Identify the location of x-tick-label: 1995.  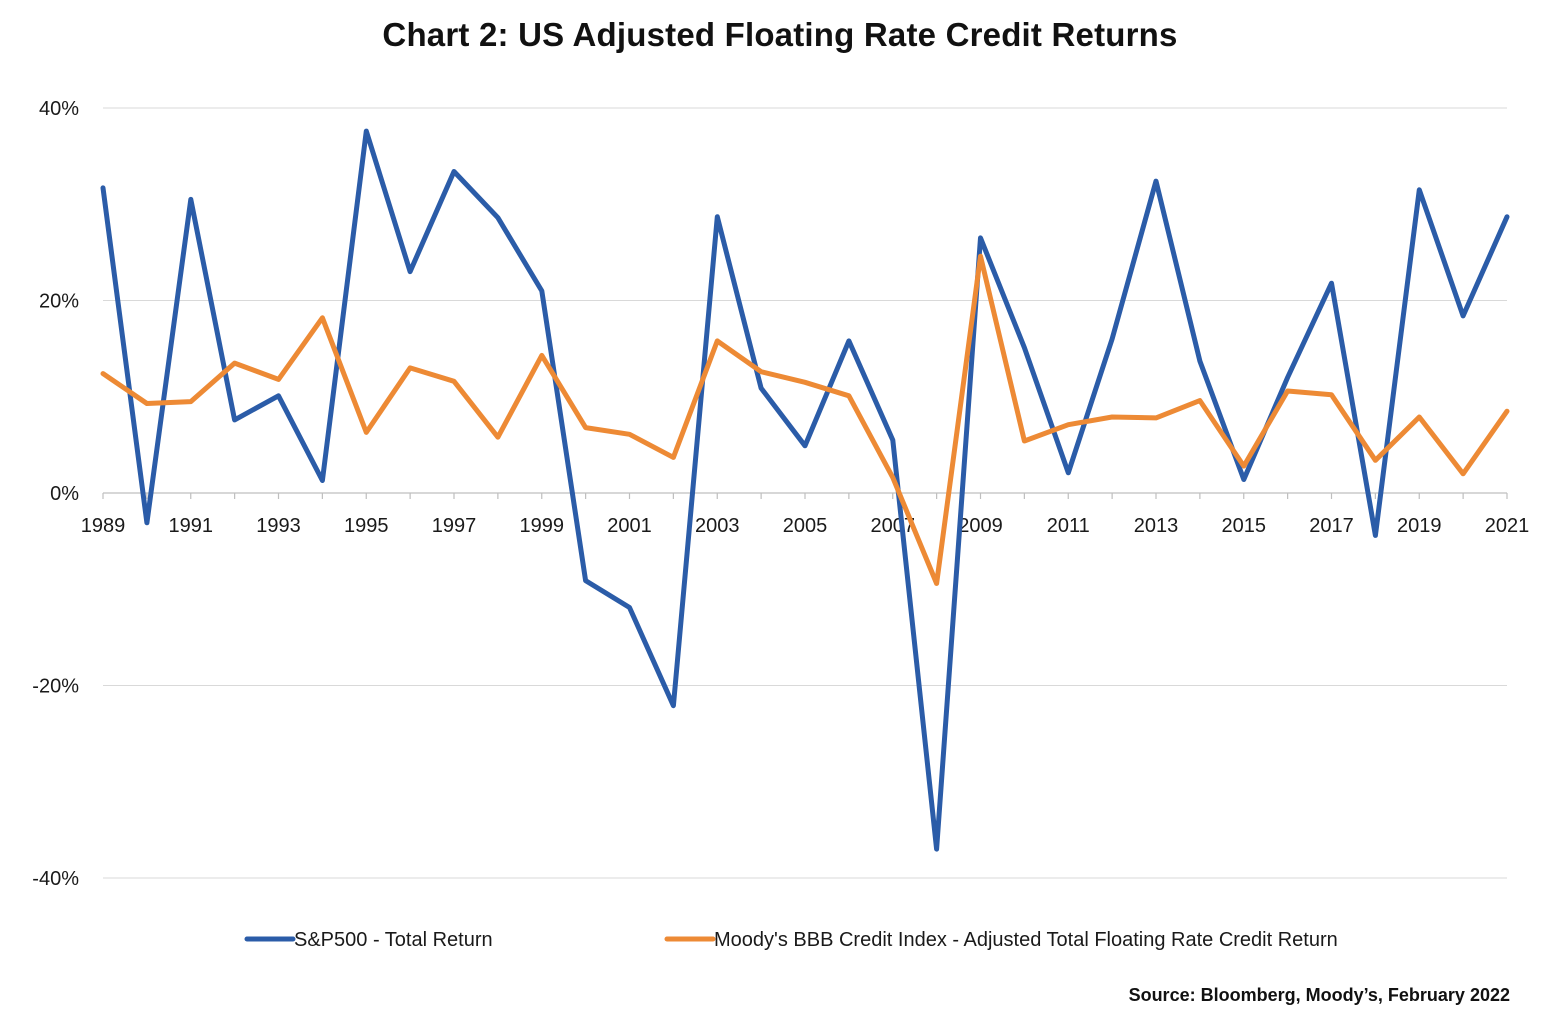
(366, 526).